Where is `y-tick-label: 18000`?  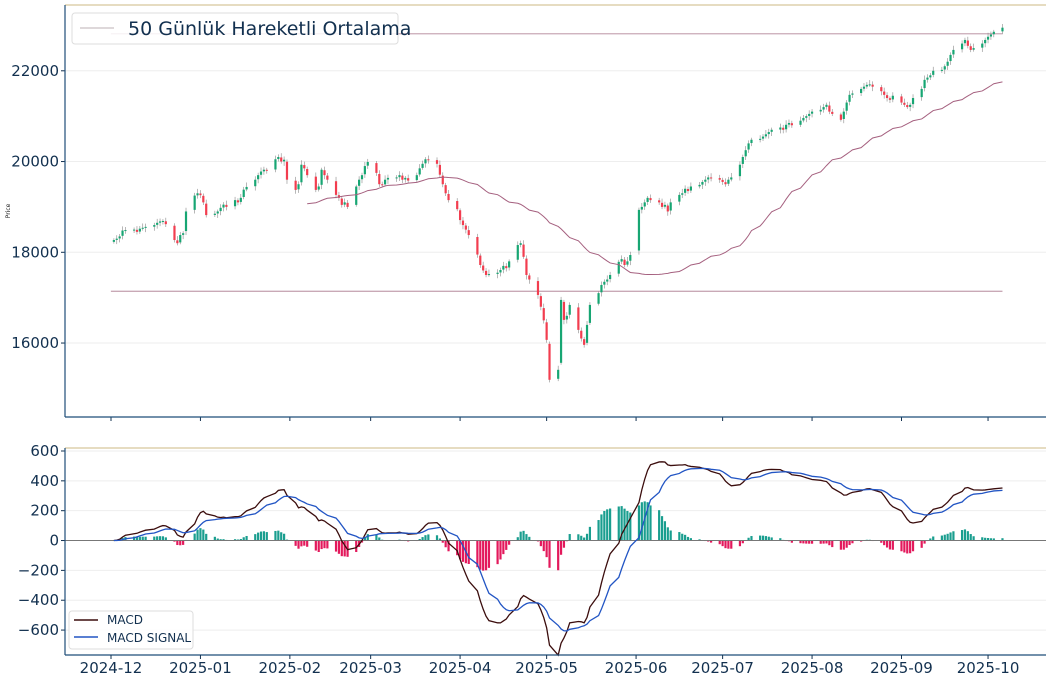
y-tick-label: 18000 is located at coordinates (35, 252).